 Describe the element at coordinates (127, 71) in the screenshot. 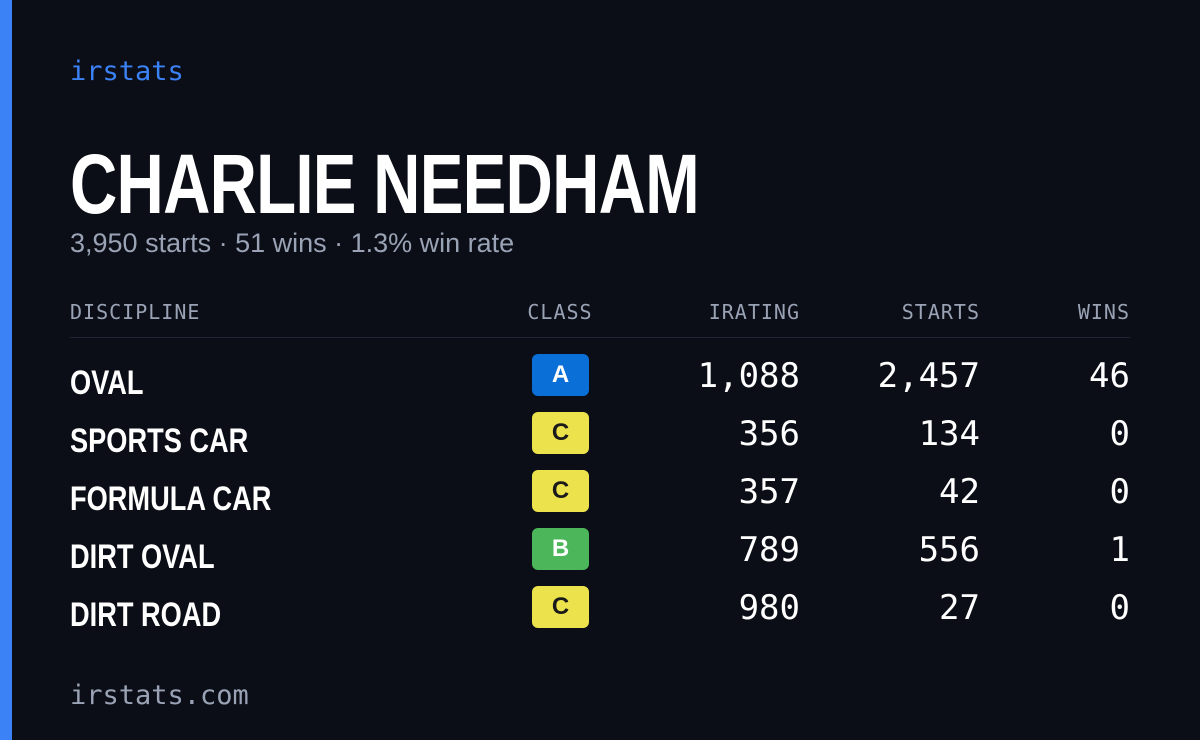

I see `brand: irstats` at that location.